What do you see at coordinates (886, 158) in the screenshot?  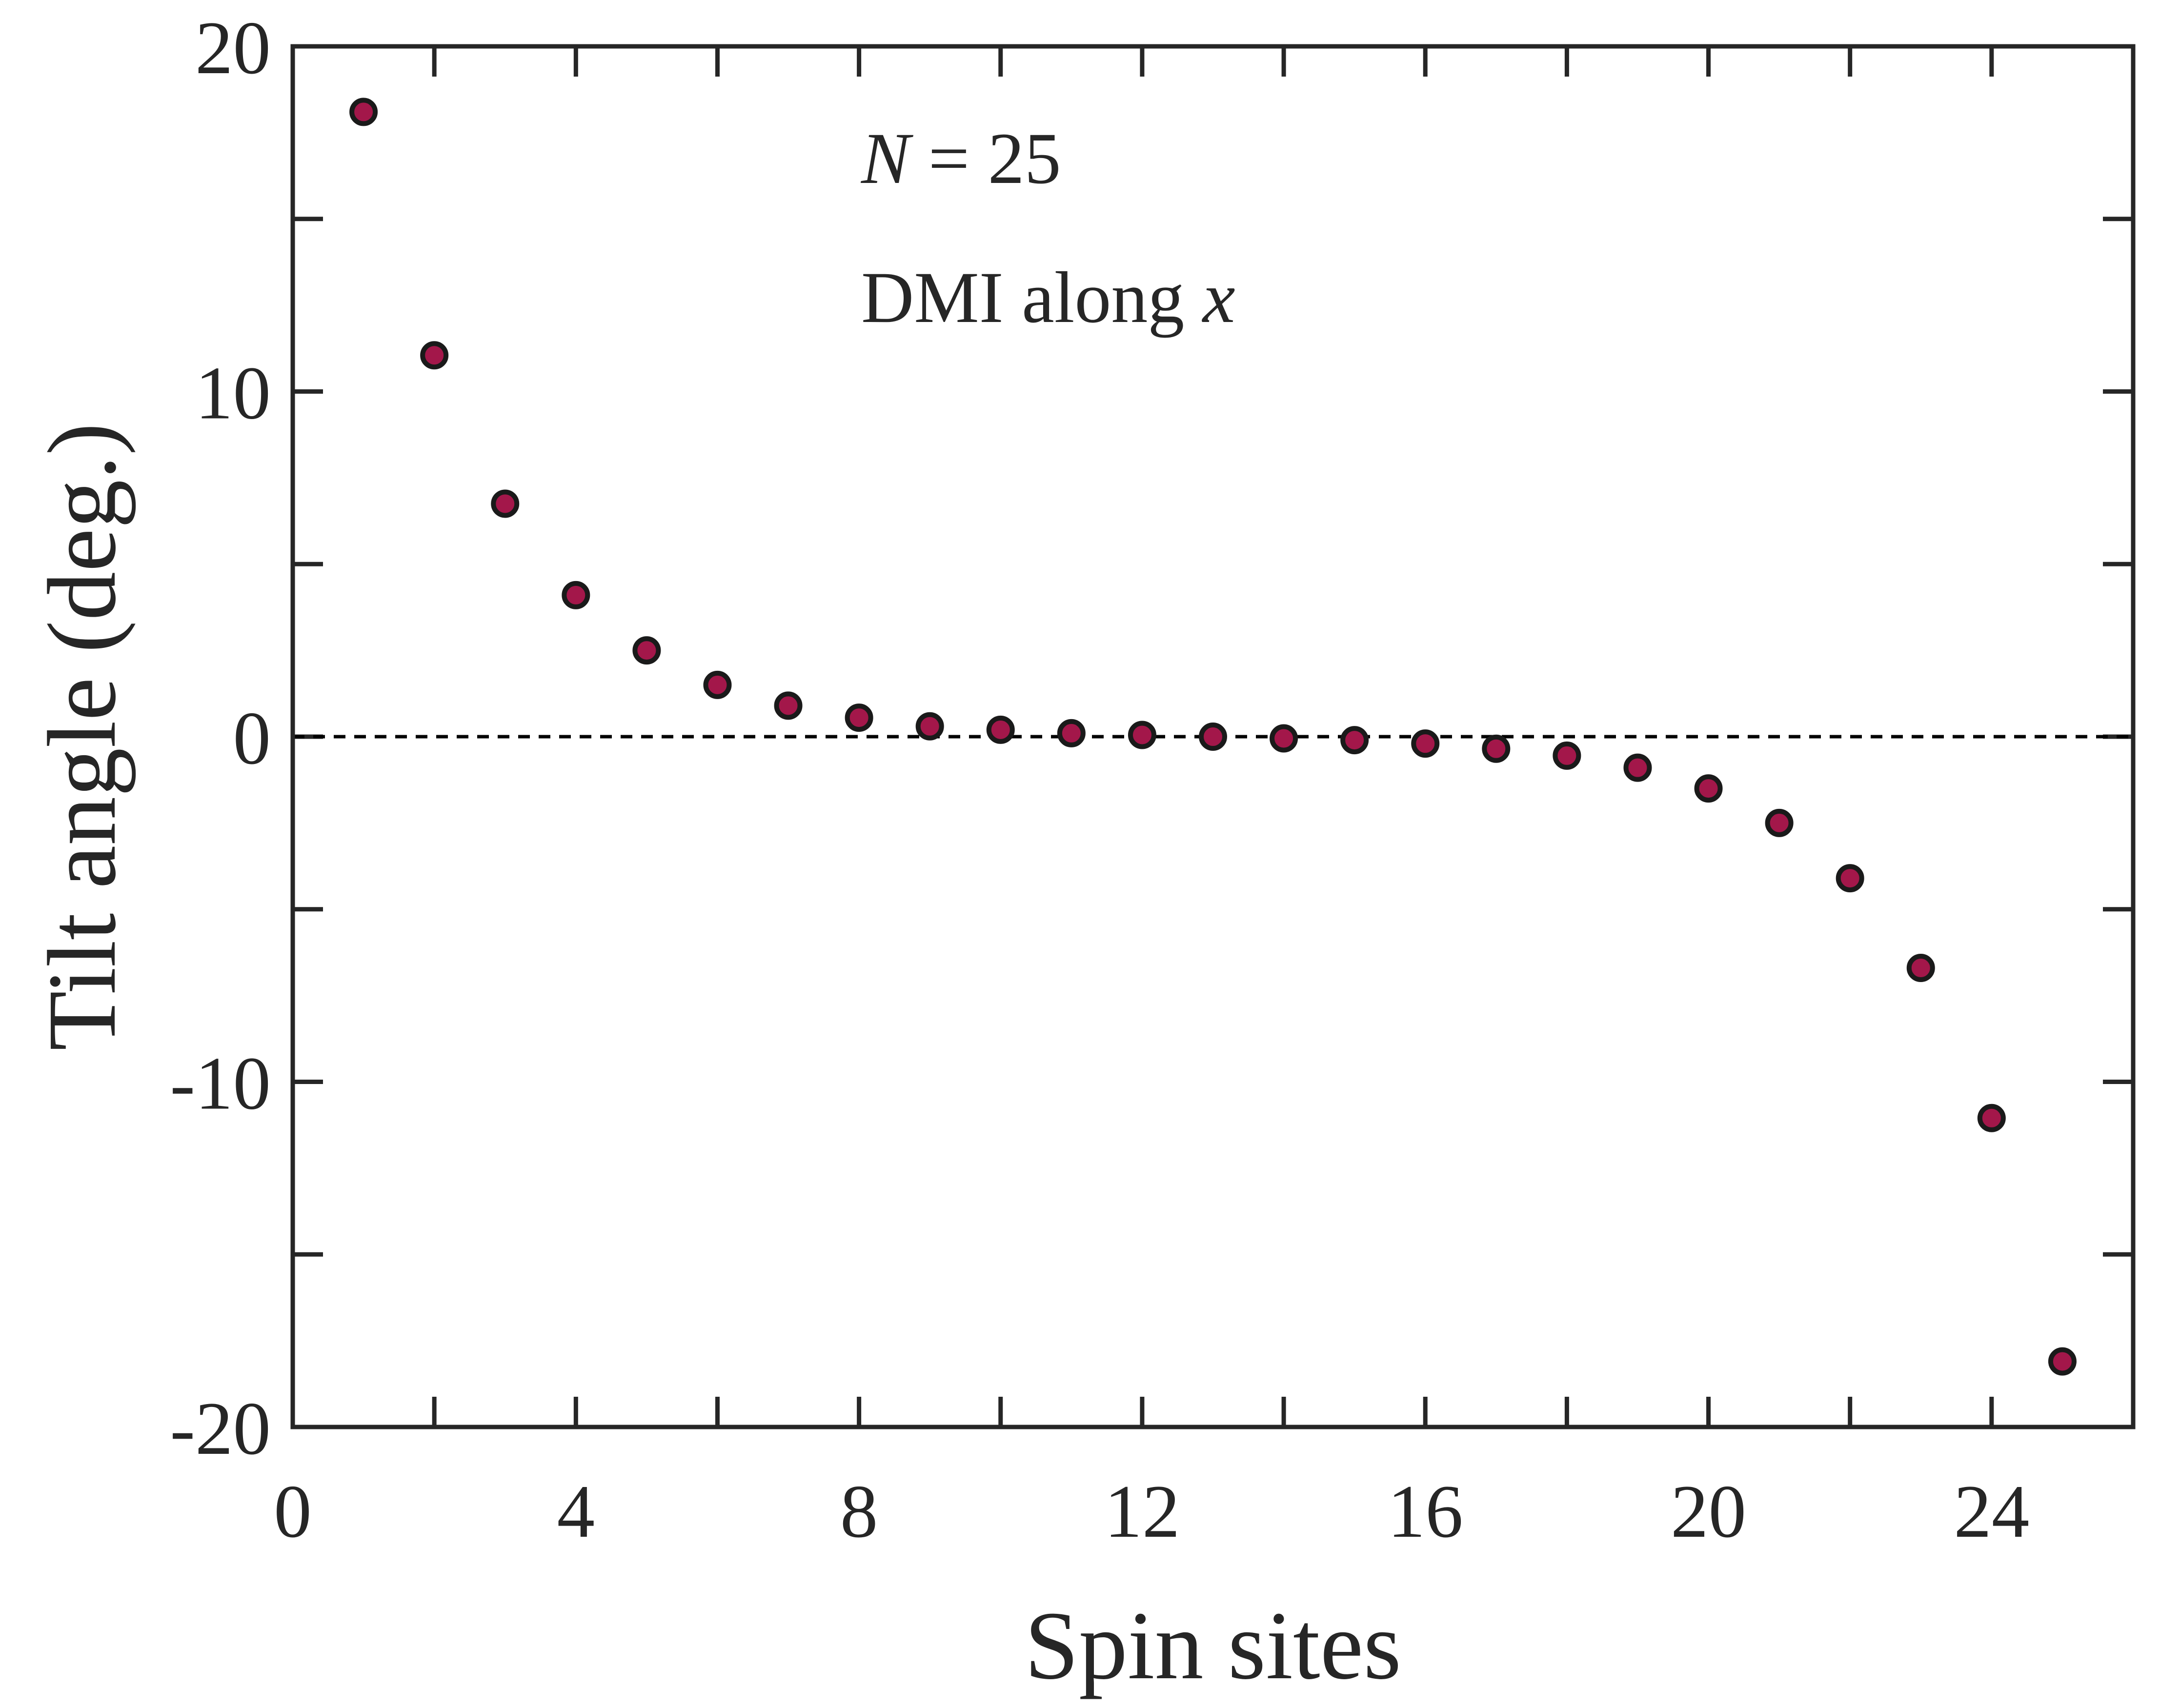 I see `annotation-n-symbol: N` at bounding box center [886, 158].